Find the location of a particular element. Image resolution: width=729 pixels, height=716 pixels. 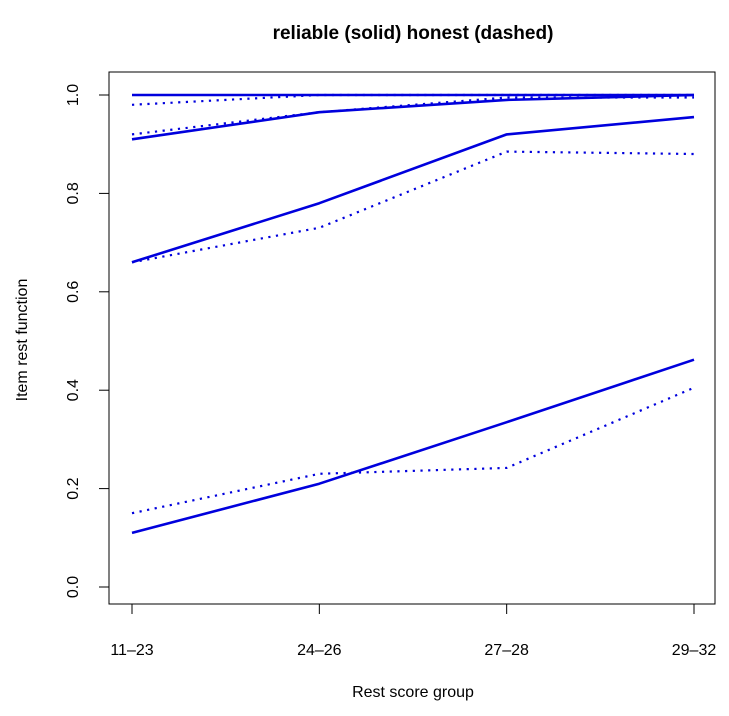

y-tick-label: 0.0 is located at coordinates (73, 587).